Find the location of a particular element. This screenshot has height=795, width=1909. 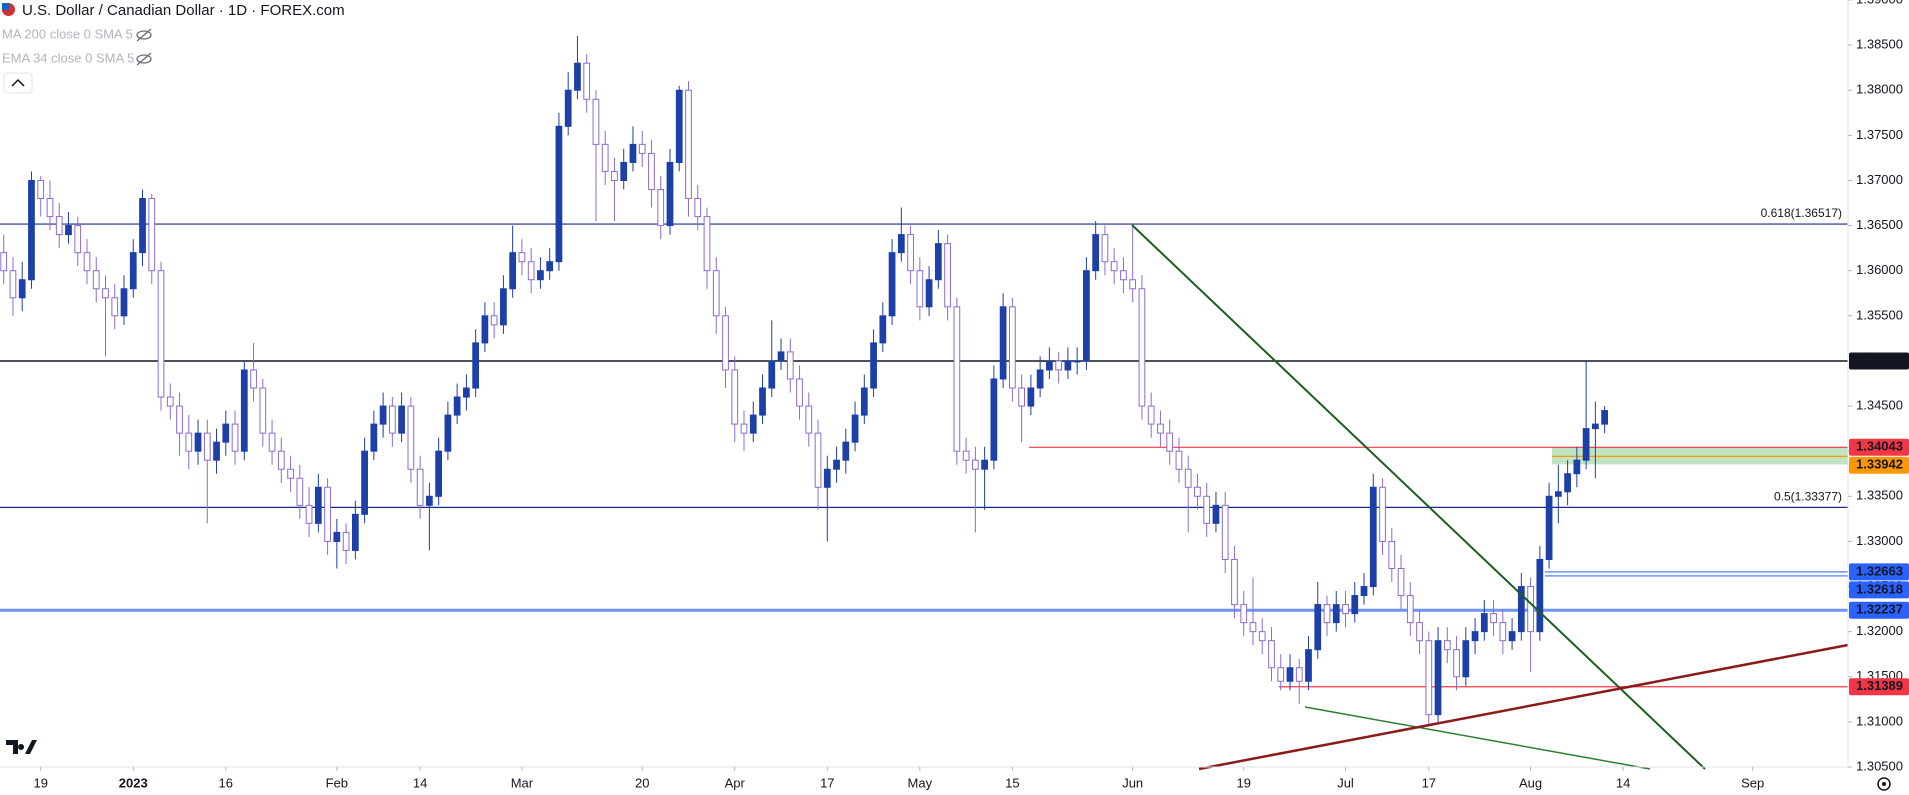

y-tick-label: 1.30500 is located at coordinates (1879, 765).